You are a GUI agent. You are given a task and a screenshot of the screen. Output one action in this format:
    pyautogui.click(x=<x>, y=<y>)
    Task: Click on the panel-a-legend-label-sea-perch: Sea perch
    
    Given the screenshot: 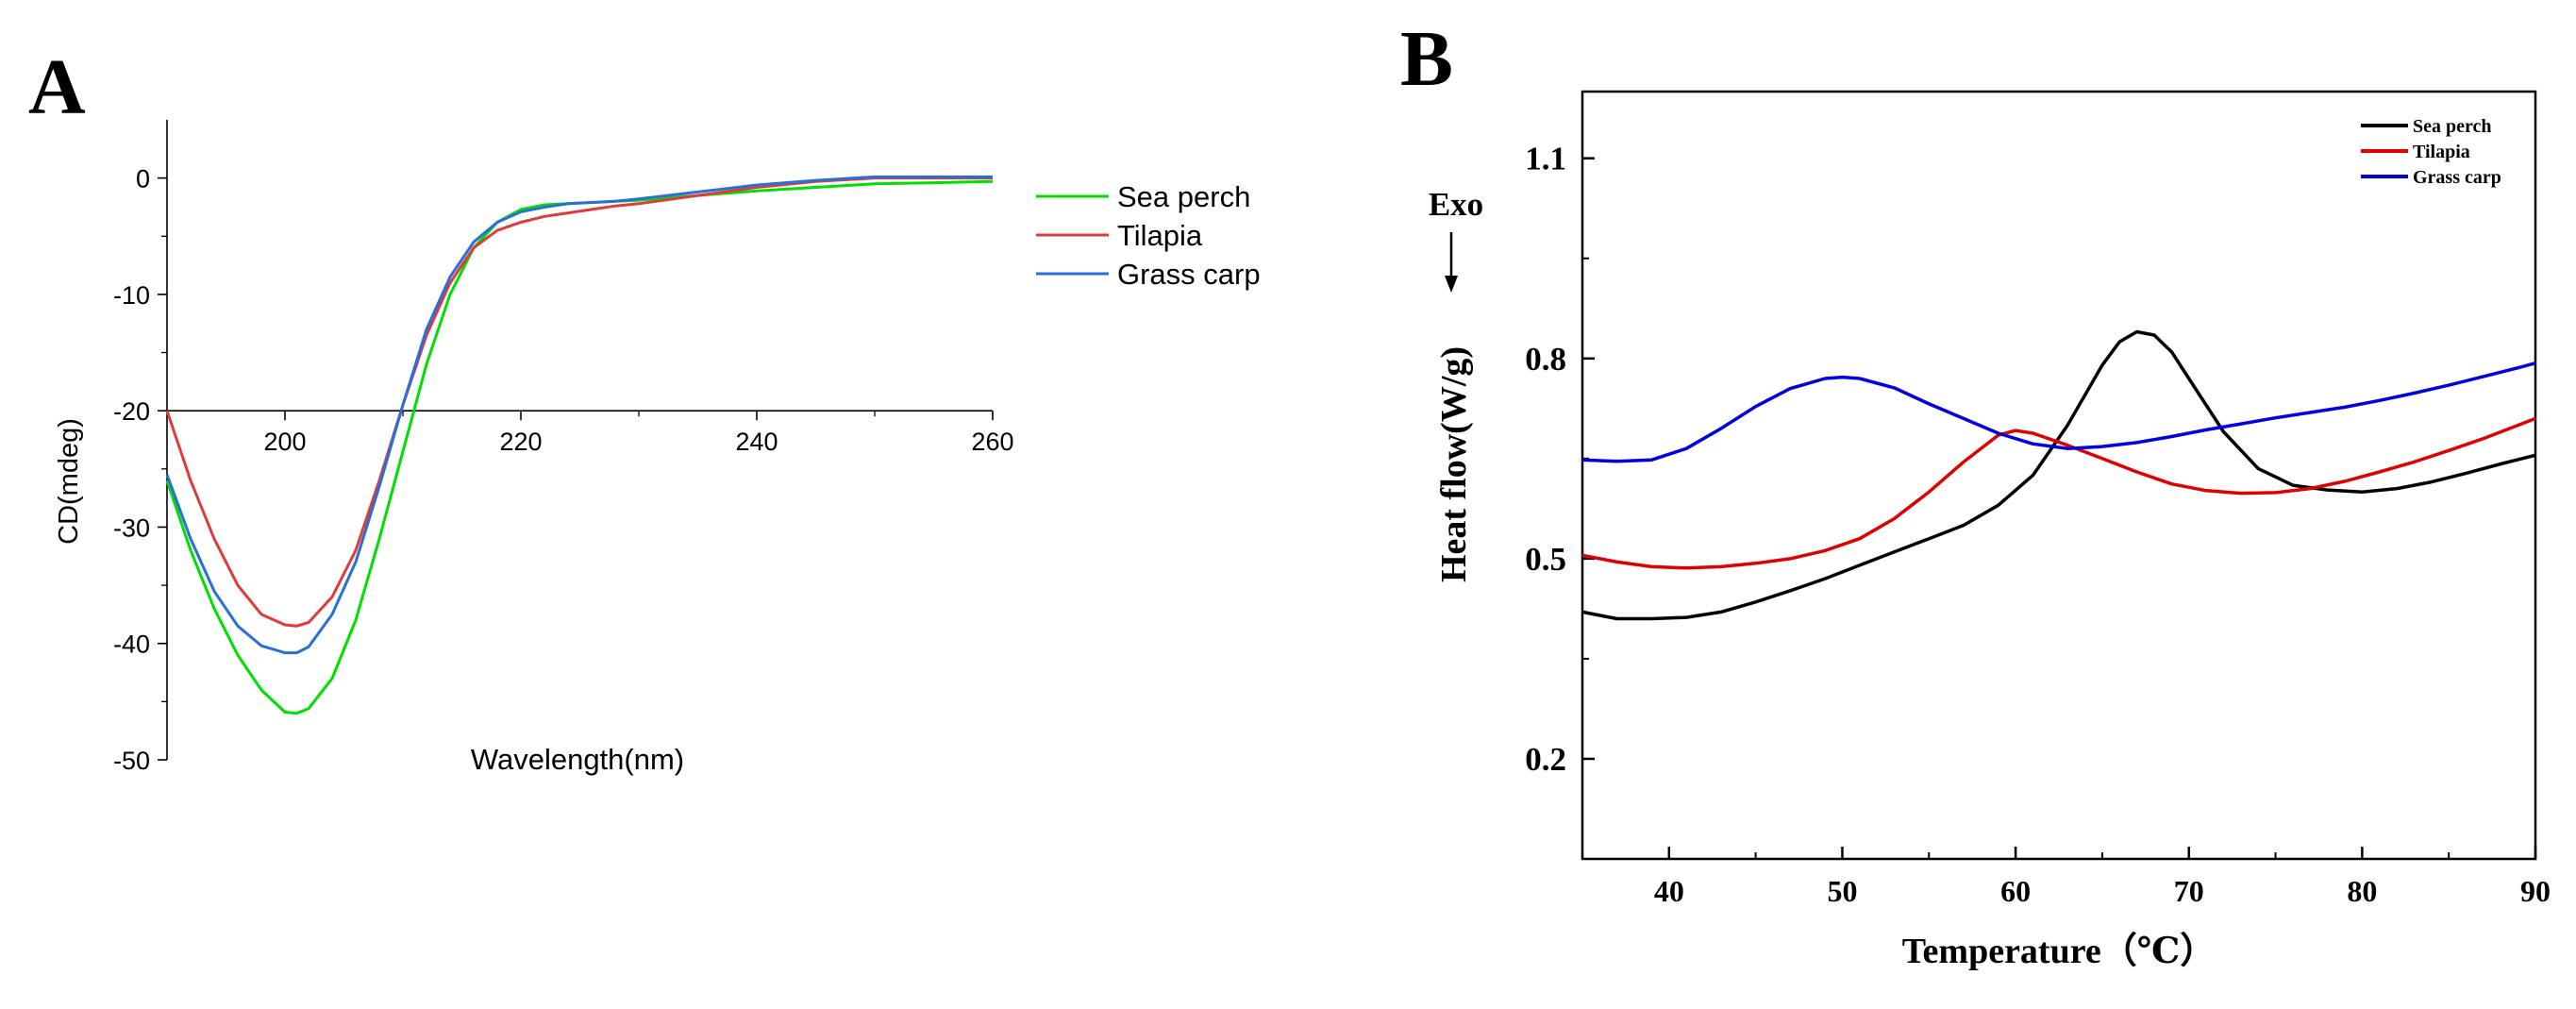 What is the action you would take?
    pyautogui.click(x=1183, y=196)
    